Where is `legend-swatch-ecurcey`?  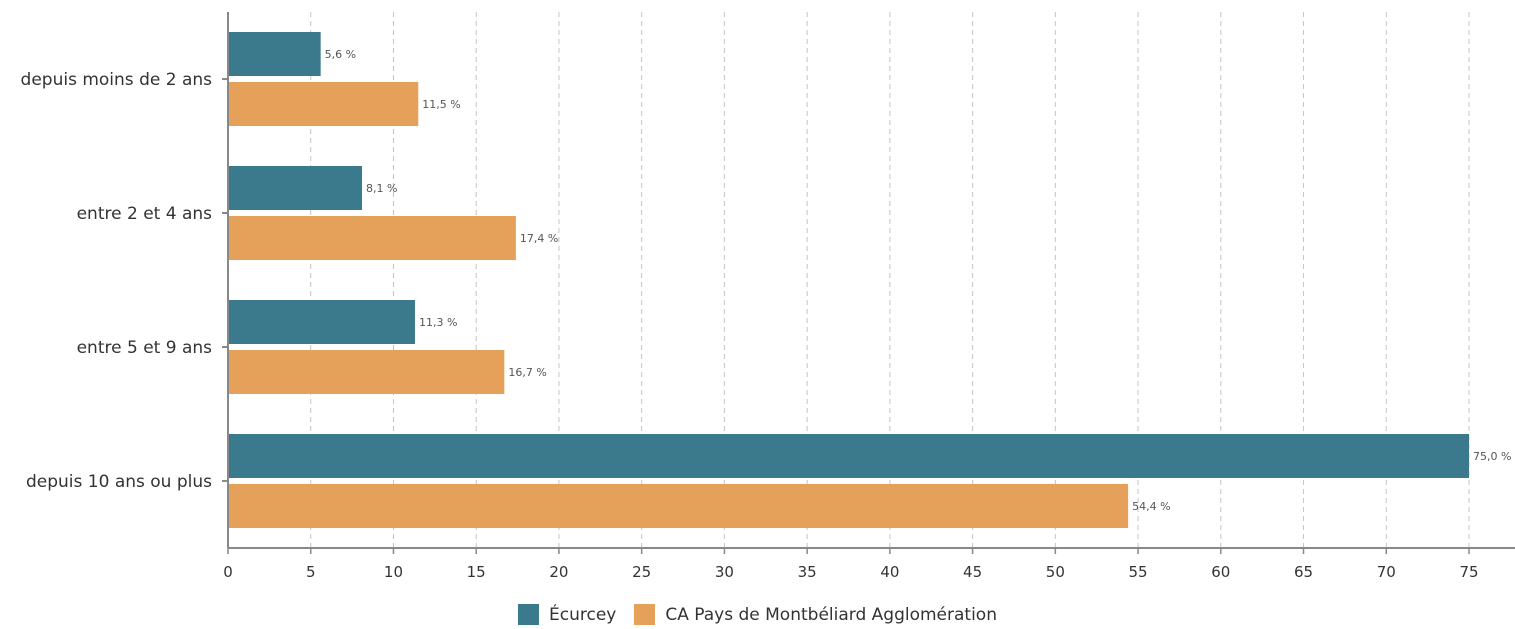
legend-swatch-ecurcey is located at coordinates (528, 614).